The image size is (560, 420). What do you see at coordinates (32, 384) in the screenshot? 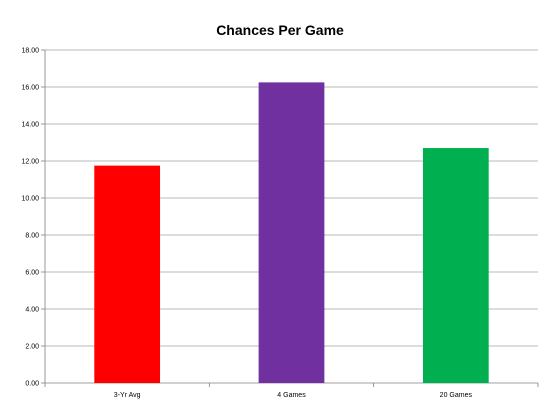
I see `y-tick-label: 0.00` at bounding box center [32, 384].